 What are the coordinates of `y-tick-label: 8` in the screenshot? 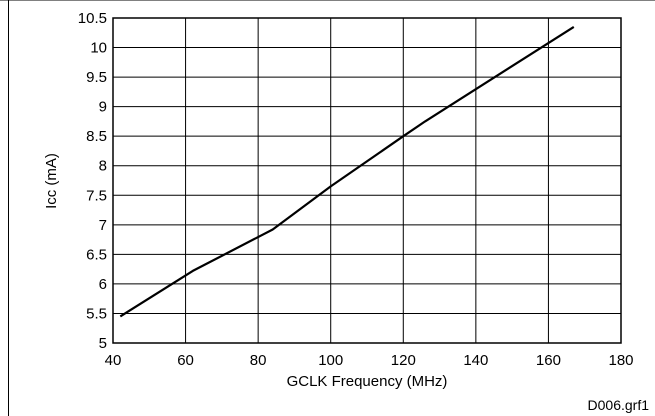 It's located at (103, 166).